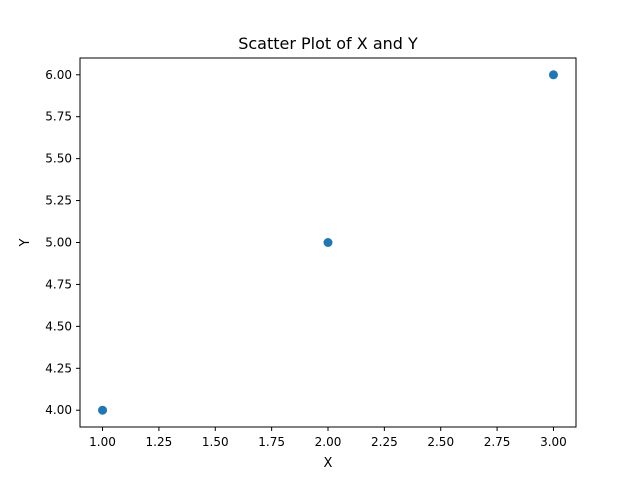 The image size is (640, 480). What do you see at coordinates (553, 442) in the screenshot?
I see `x-tick-label: 3.00` at bounding box center [553, 442].